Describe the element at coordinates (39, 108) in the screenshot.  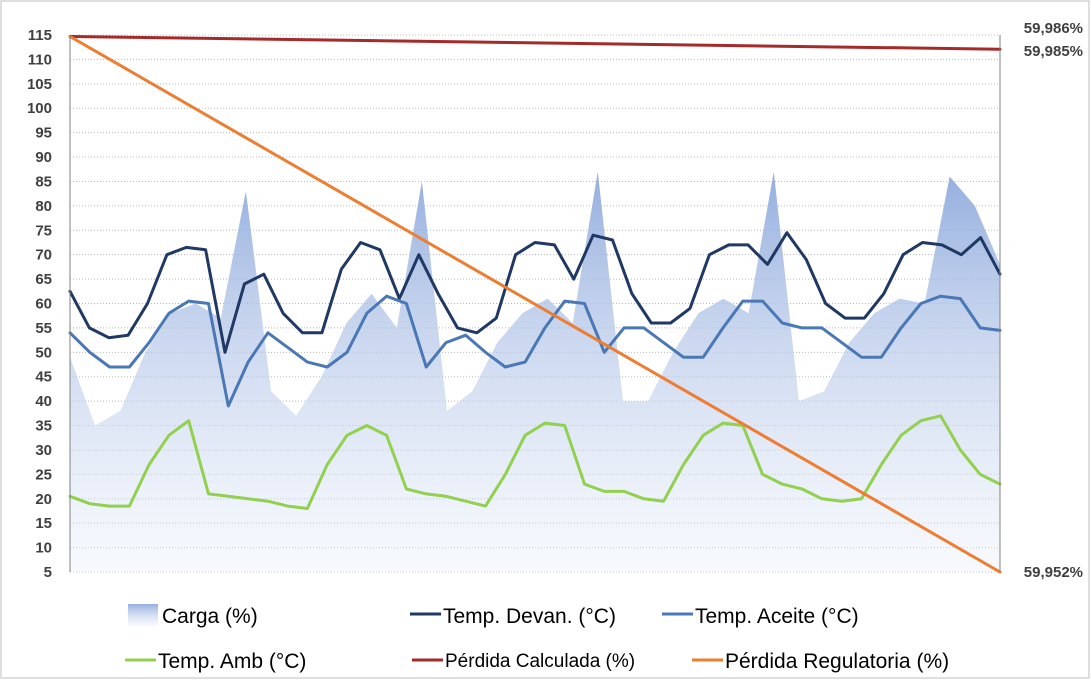
I see `y-tick-label: 100` at that location.